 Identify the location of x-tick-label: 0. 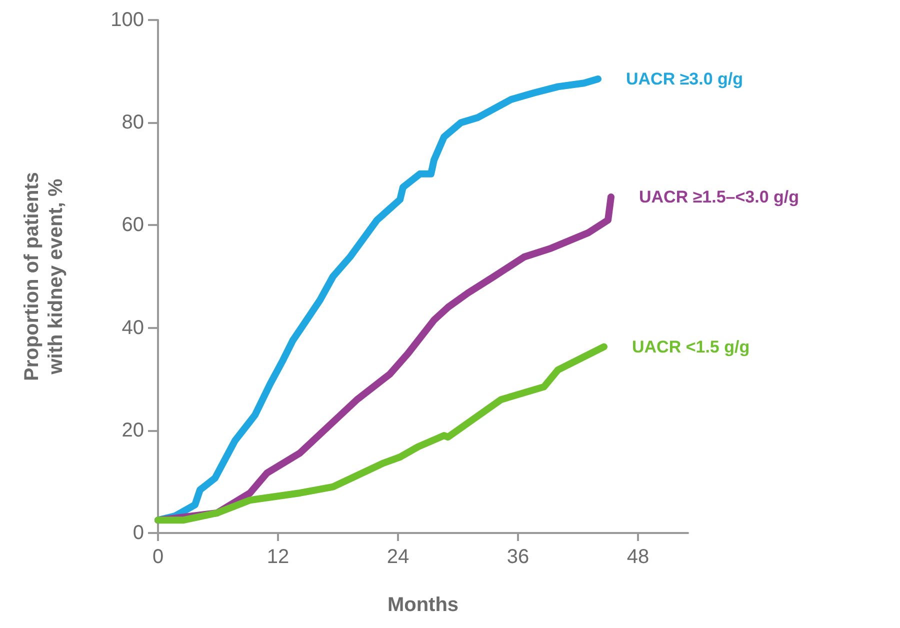
(158, 557).